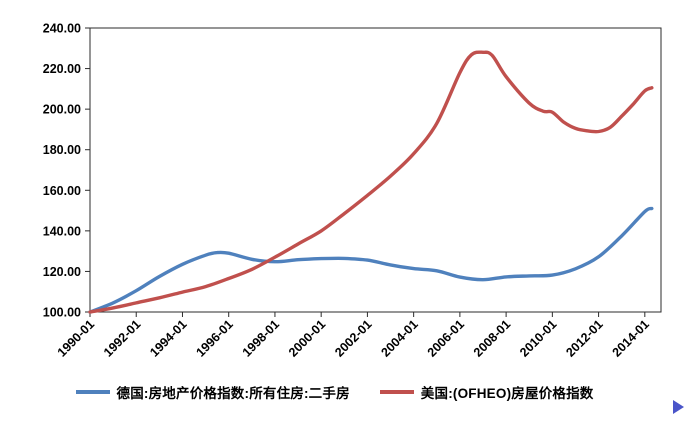  Describe the element at coordinates (678, 407) in the screenshot. I see `corner-arrow-icon` at that location.